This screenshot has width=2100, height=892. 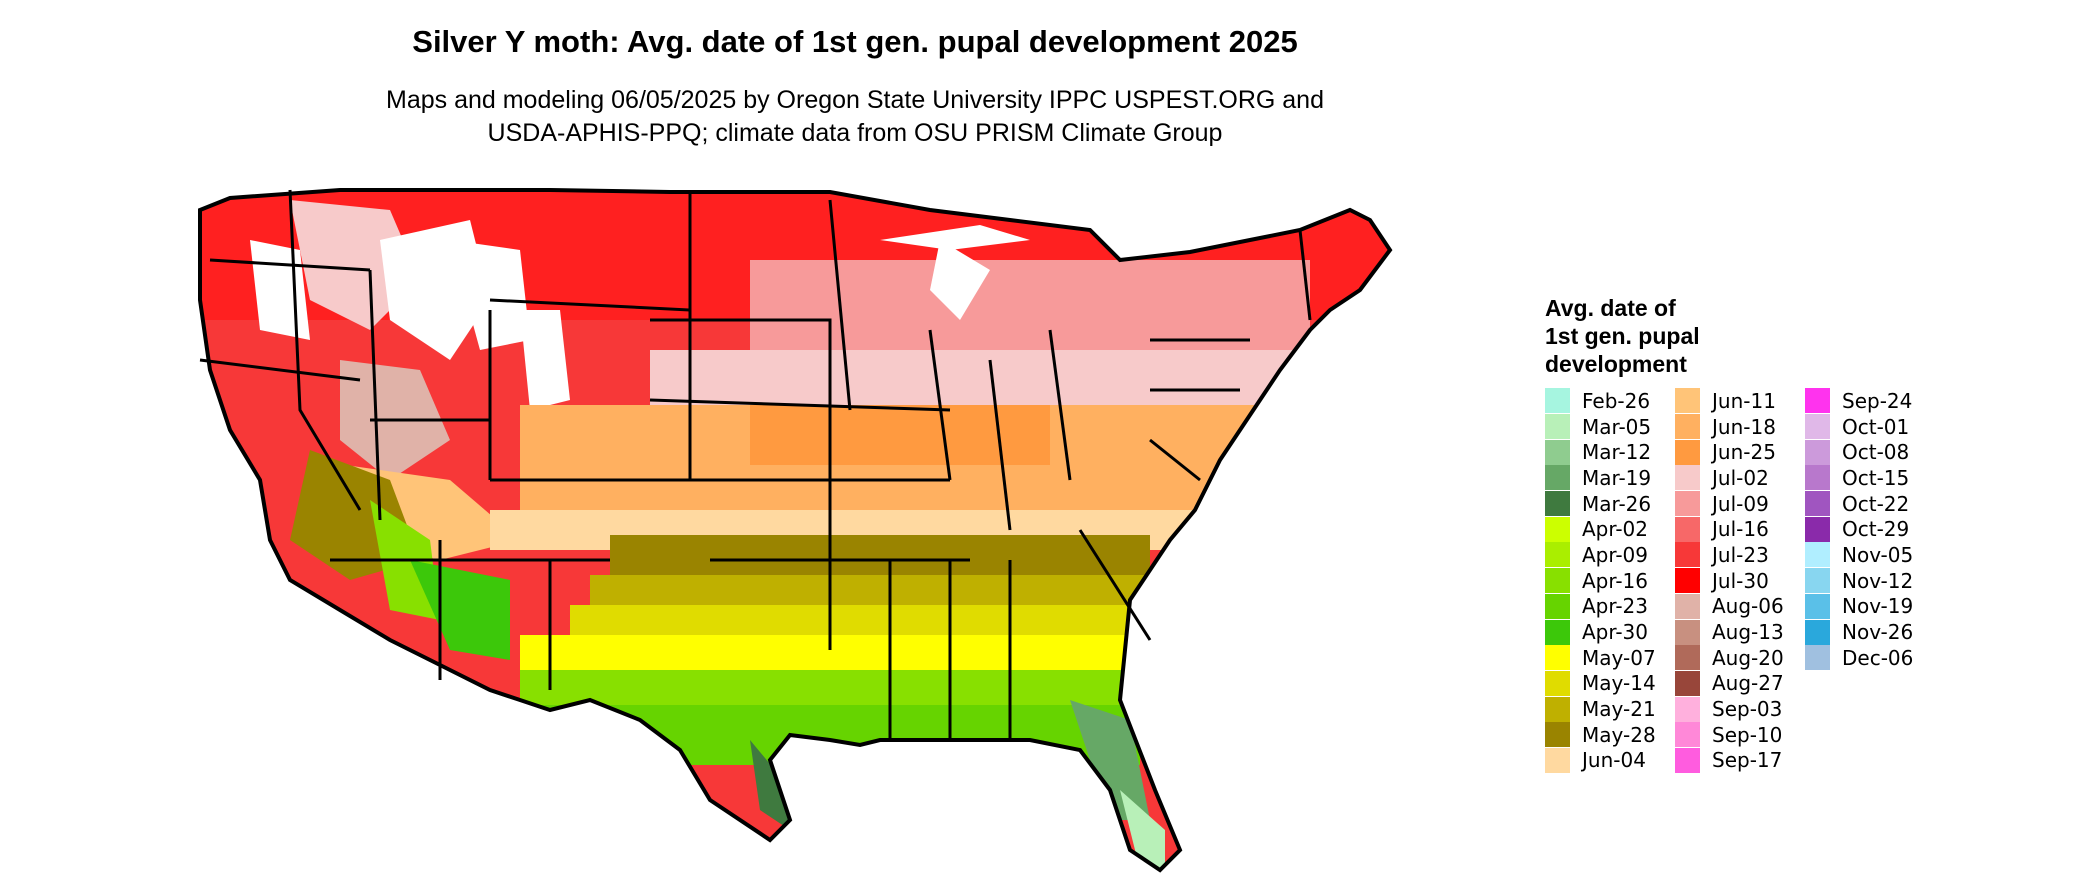 What do you see at coordinates (1619, 683) in the screenshot?
I see `legend-label: May-14` at bounding box center [1619, 683].